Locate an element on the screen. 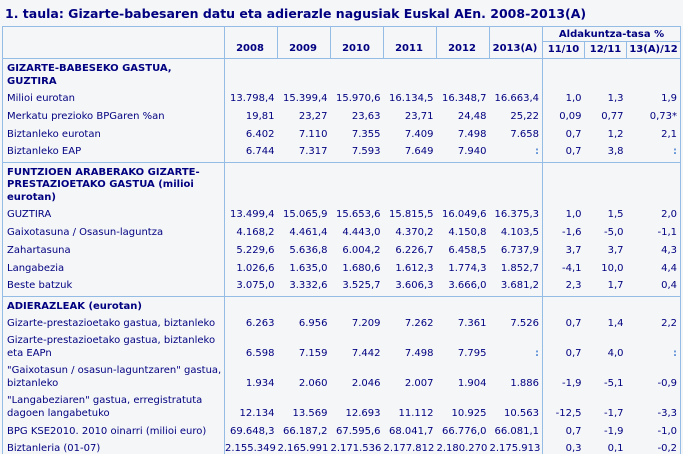 This screenshot has width=683, height=454. value-cell: 16.663,4 is located at coordinates (516, 98).